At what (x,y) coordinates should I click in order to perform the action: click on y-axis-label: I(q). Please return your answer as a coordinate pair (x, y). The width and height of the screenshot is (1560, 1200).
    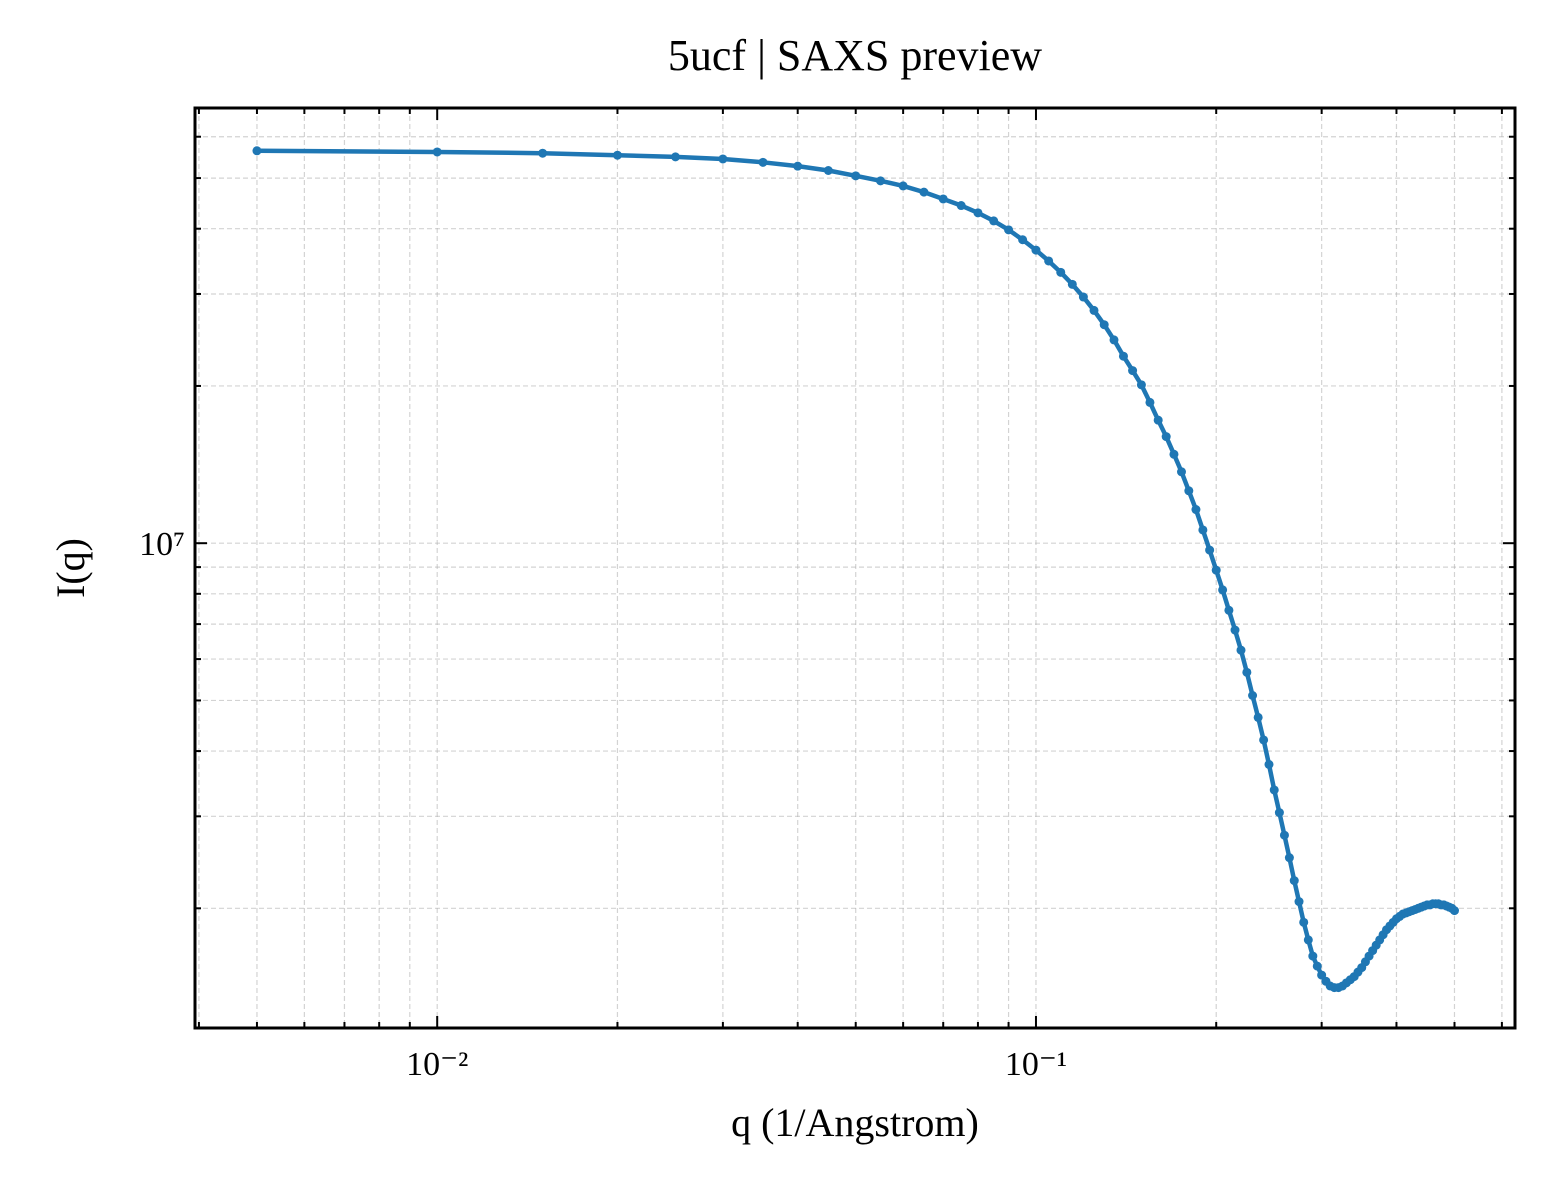
    Looking at the image, I should click on (70, 568).